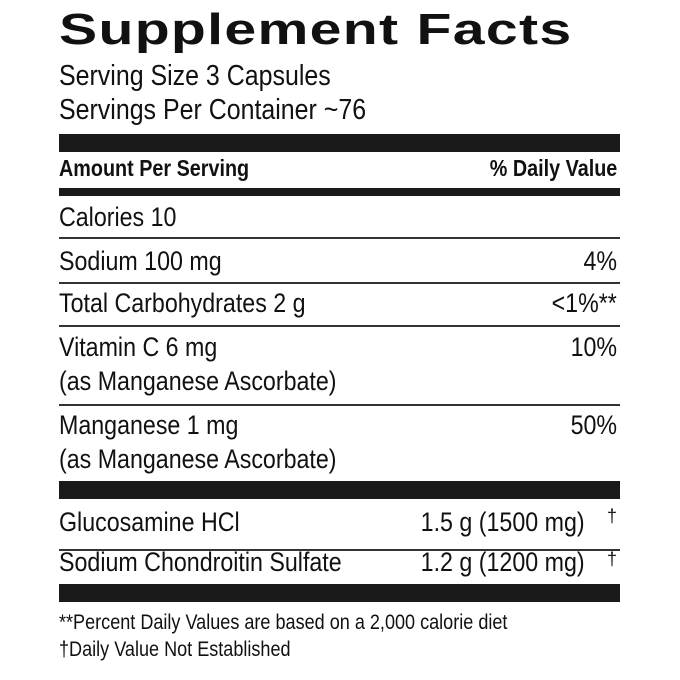 The image size is (680, 680). Describe the element at coordinates (339, 192) in the screenshot. I see `medium-divider` at that location.